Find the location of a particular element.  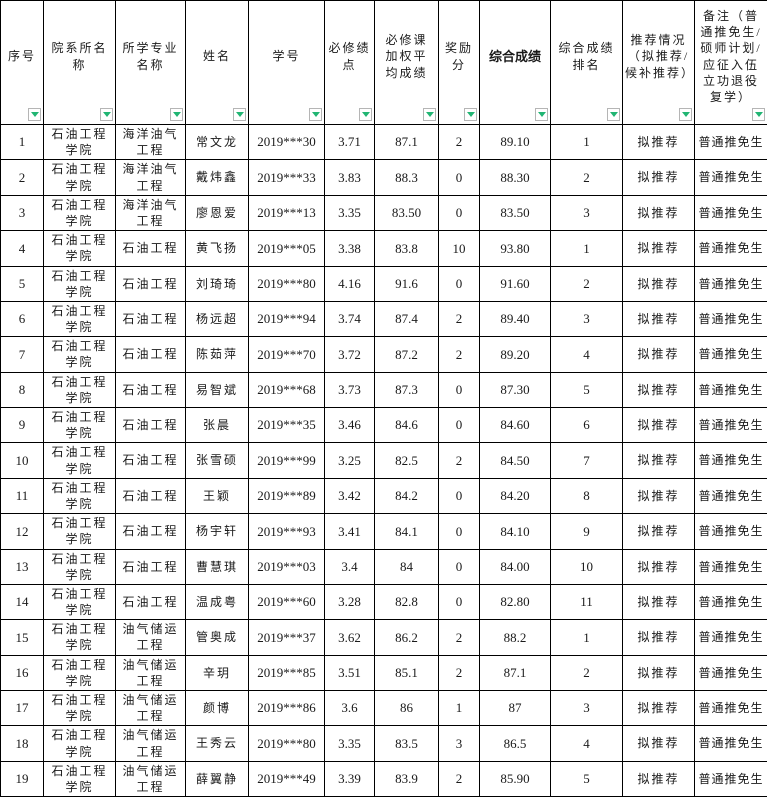

column-header-student_id: 学号 is located at coordinates (287, 63).